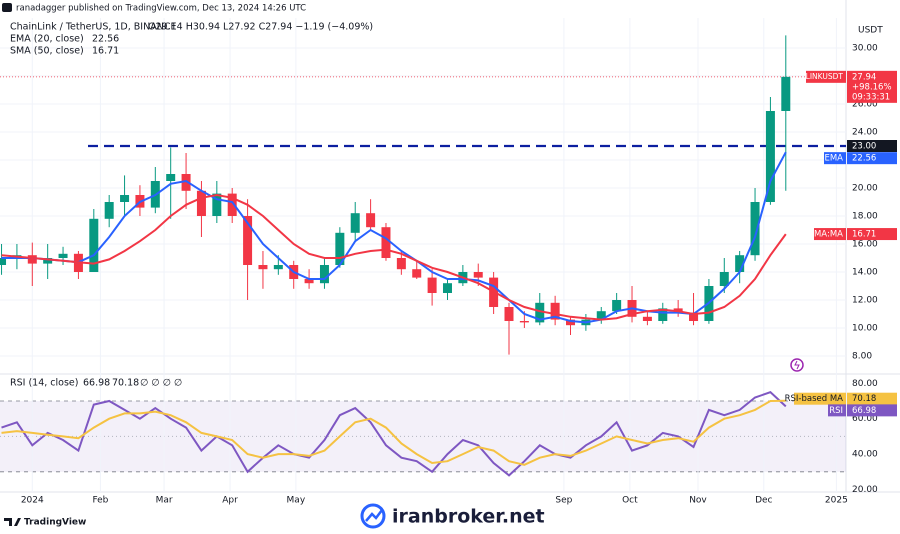 The width and height of the screenshot is (900, 534). What do you see at coordinates (864, 411) in the screenshot?
I see `tag-value: 66.98` at bounding box center [864, 411].